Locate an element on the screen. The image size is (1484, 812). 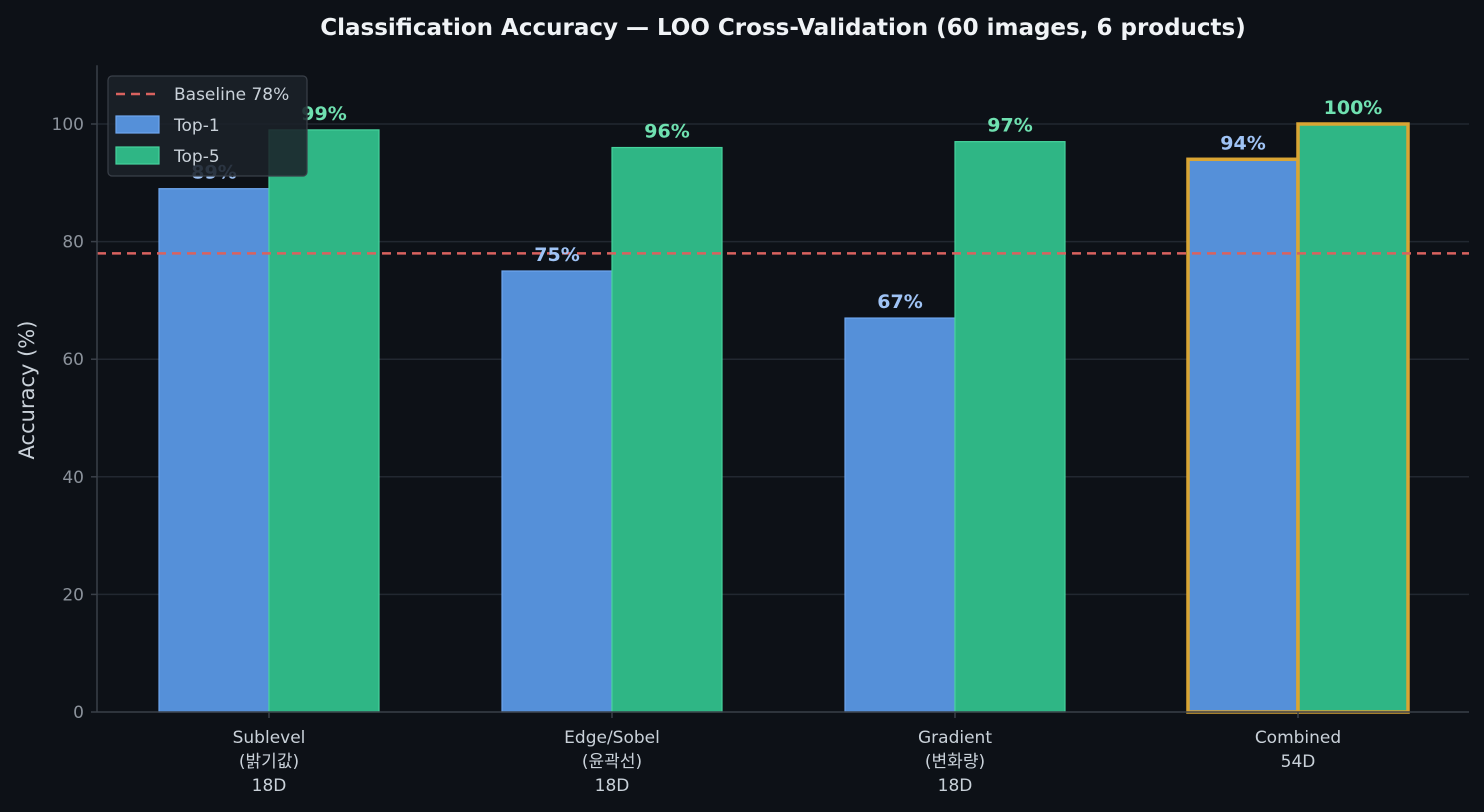
value-label: 67% is located at coordinates (899, 302).